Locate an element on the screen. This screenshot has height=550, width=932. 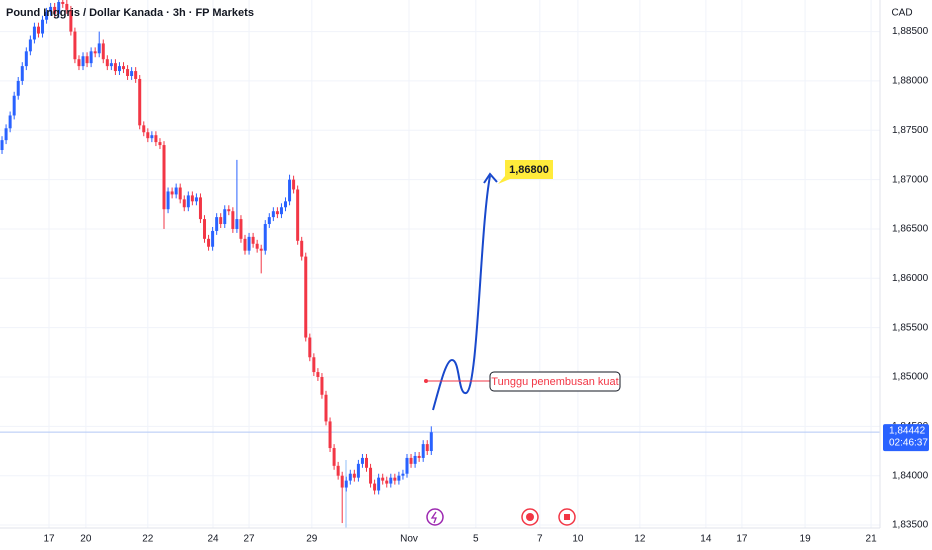
y-tick-label: 1,85500 is located at coordinates (910, 327).